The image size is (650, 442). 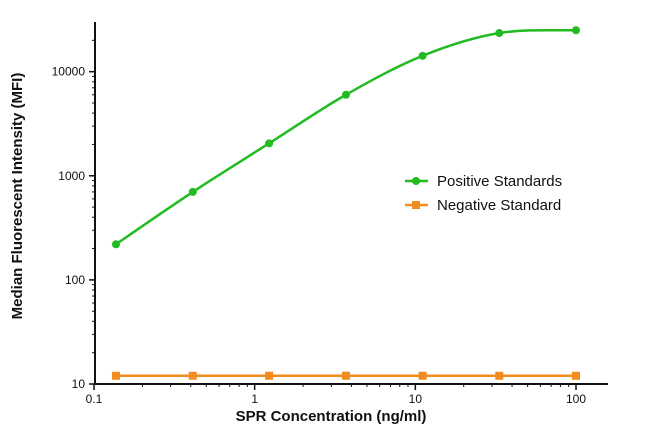 I want to click on x-axis-title: SPR Concentration (ng/ml), so click(x=331, y=416).